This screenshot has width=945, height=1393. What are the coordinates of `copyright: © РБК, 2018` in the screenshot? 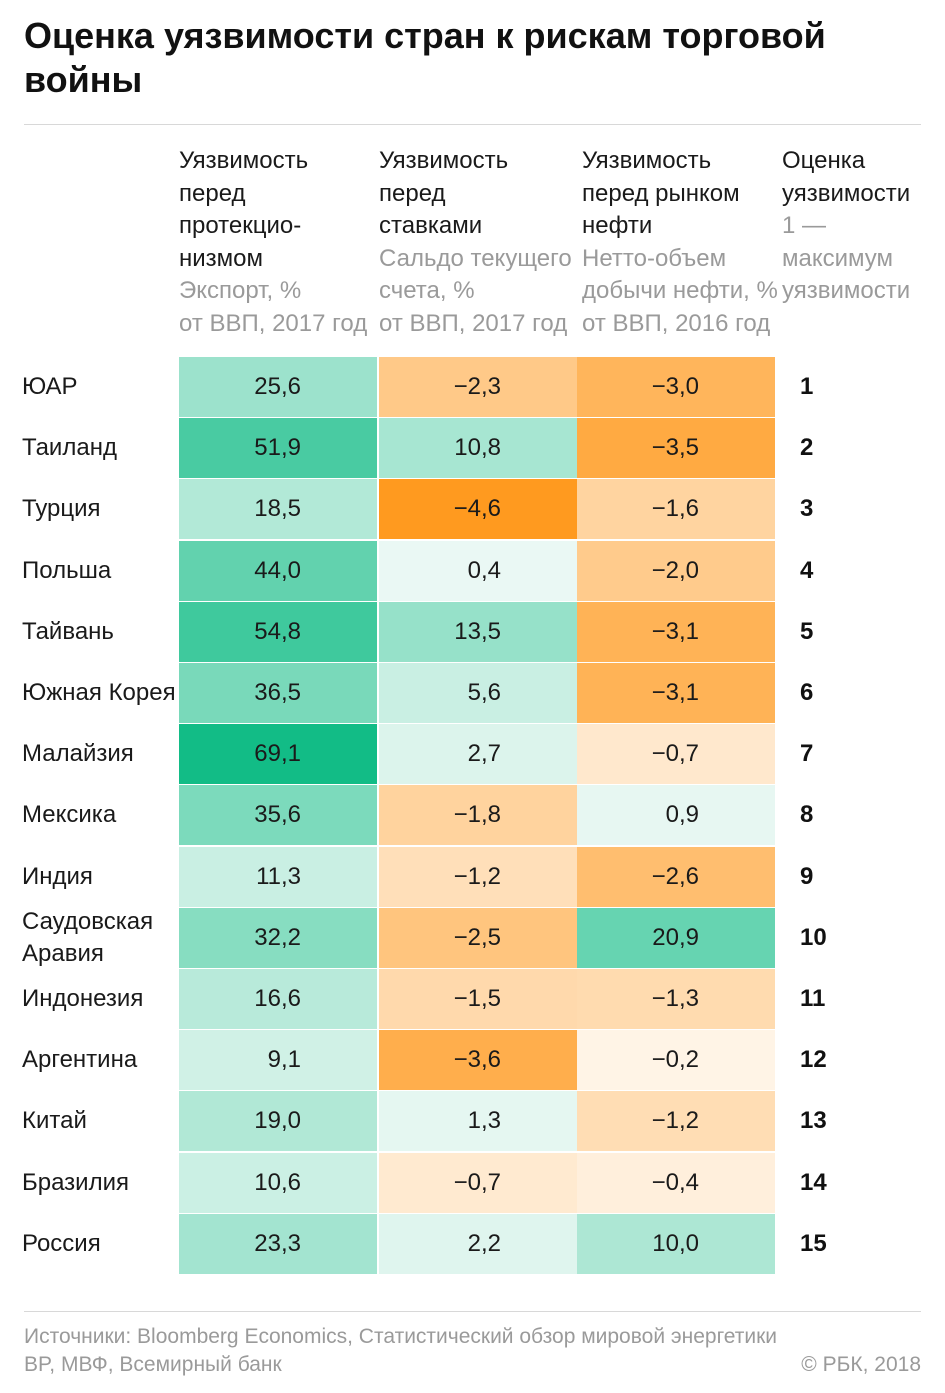 It's located at (861, 1364).